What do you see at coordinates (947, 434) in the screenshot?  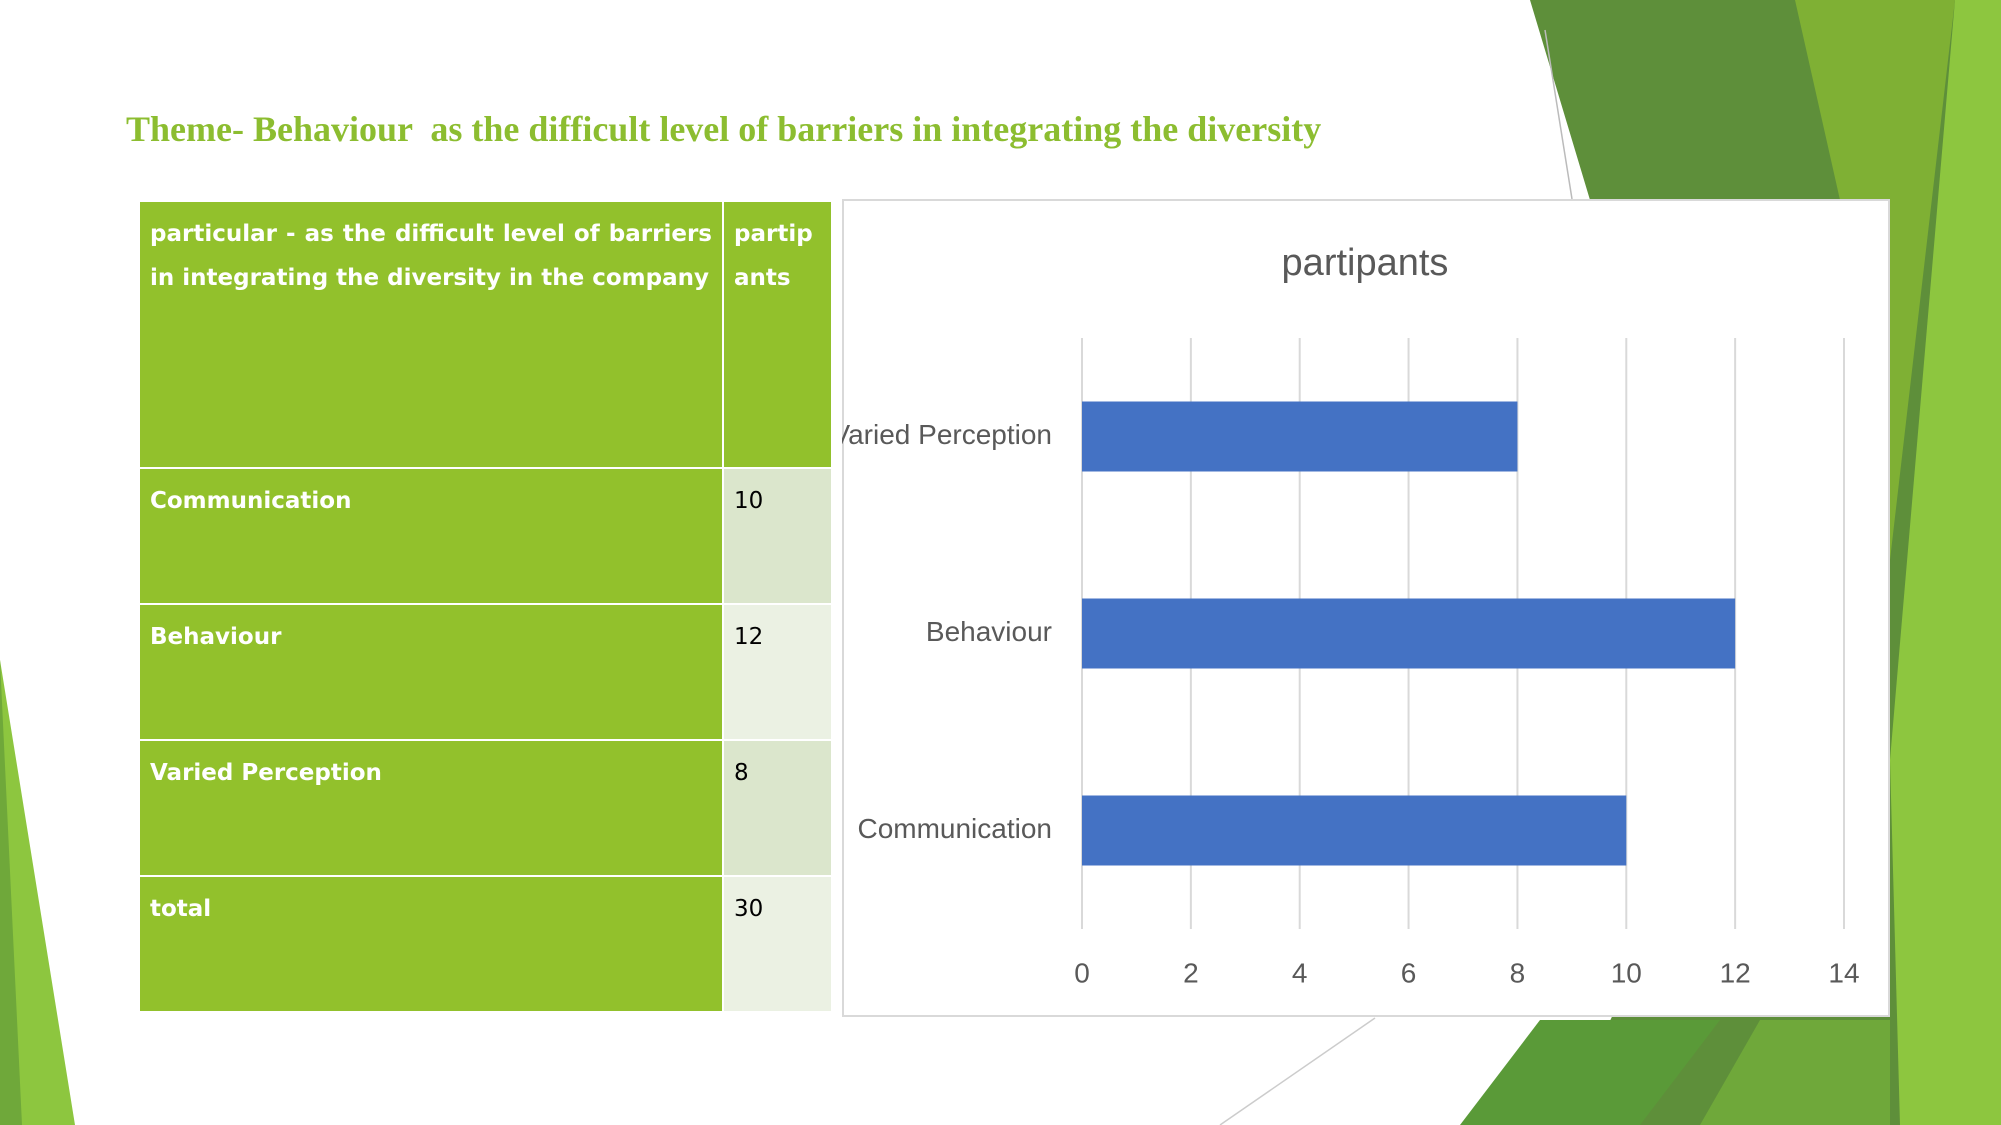 I see `y-tick-label: Varied Perception` at bounding box center [947, 434].